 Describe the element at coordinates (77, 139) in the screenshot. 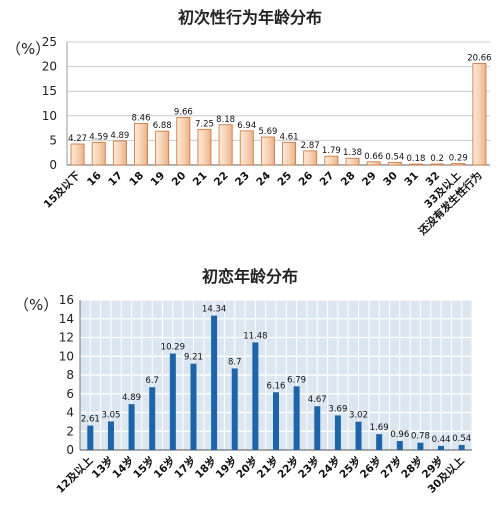

I see `chart-1-data-label: 4.27` at that location.